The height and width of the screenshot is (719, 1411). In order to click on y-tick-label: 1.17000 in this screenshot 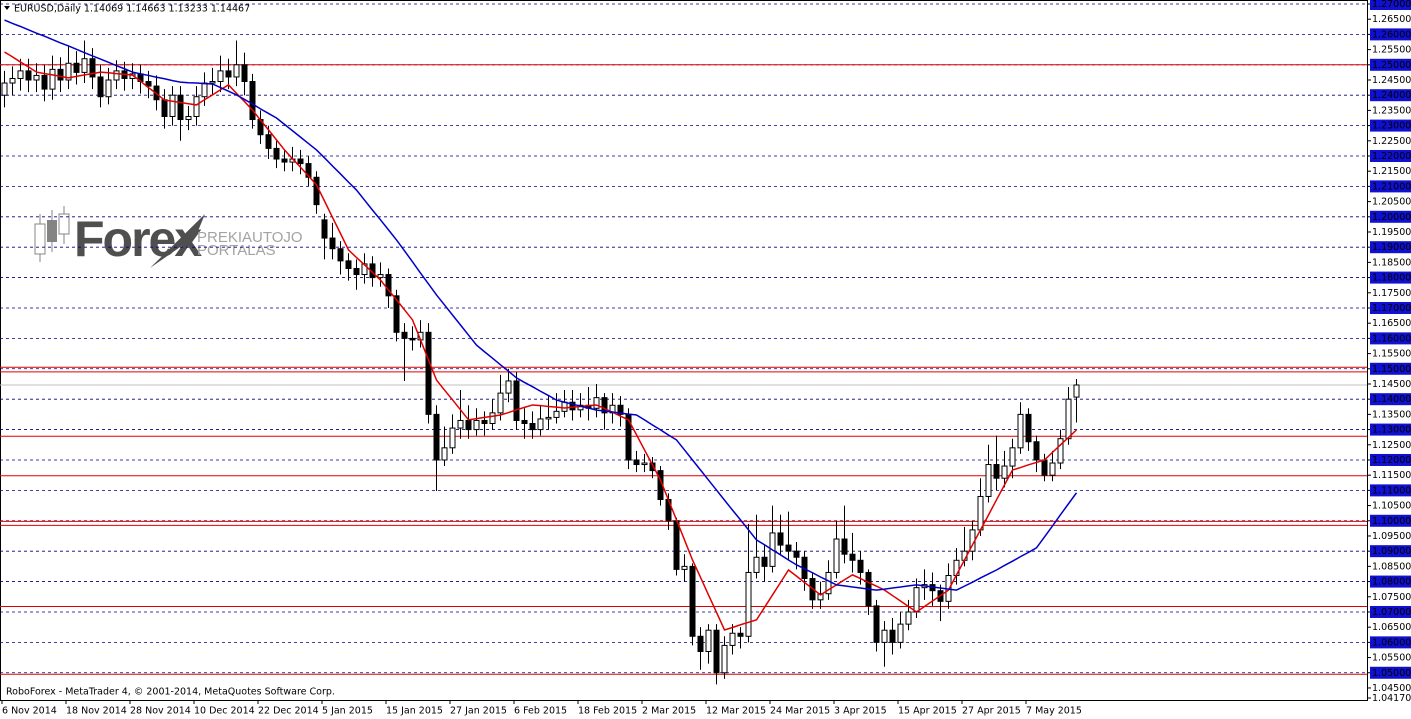, I will do `click(1391, 308)`.